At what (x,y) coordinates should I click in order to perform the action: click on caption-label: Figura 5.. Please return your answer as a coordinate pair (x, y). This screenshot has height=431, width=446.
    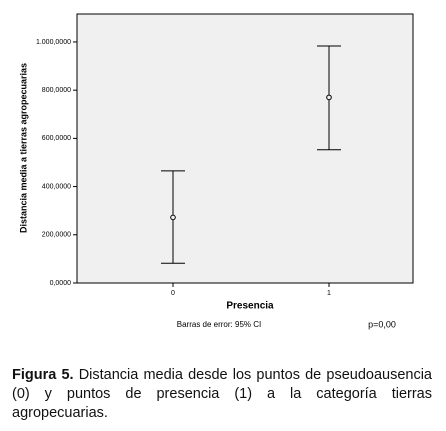
    Looking at the image, I should click on (43, 375).